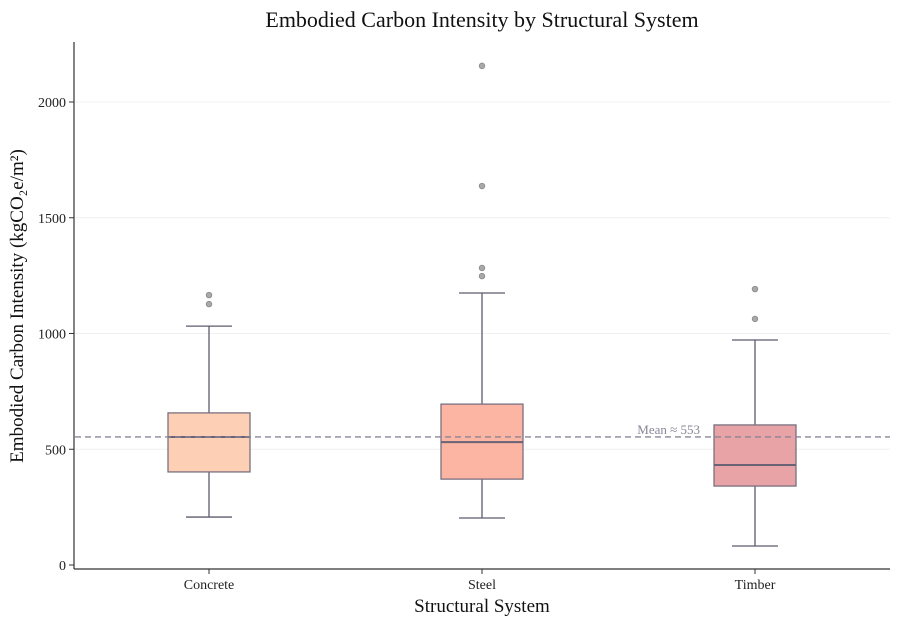  I want to click on y-tick-label: 1000, so click(52, 335).